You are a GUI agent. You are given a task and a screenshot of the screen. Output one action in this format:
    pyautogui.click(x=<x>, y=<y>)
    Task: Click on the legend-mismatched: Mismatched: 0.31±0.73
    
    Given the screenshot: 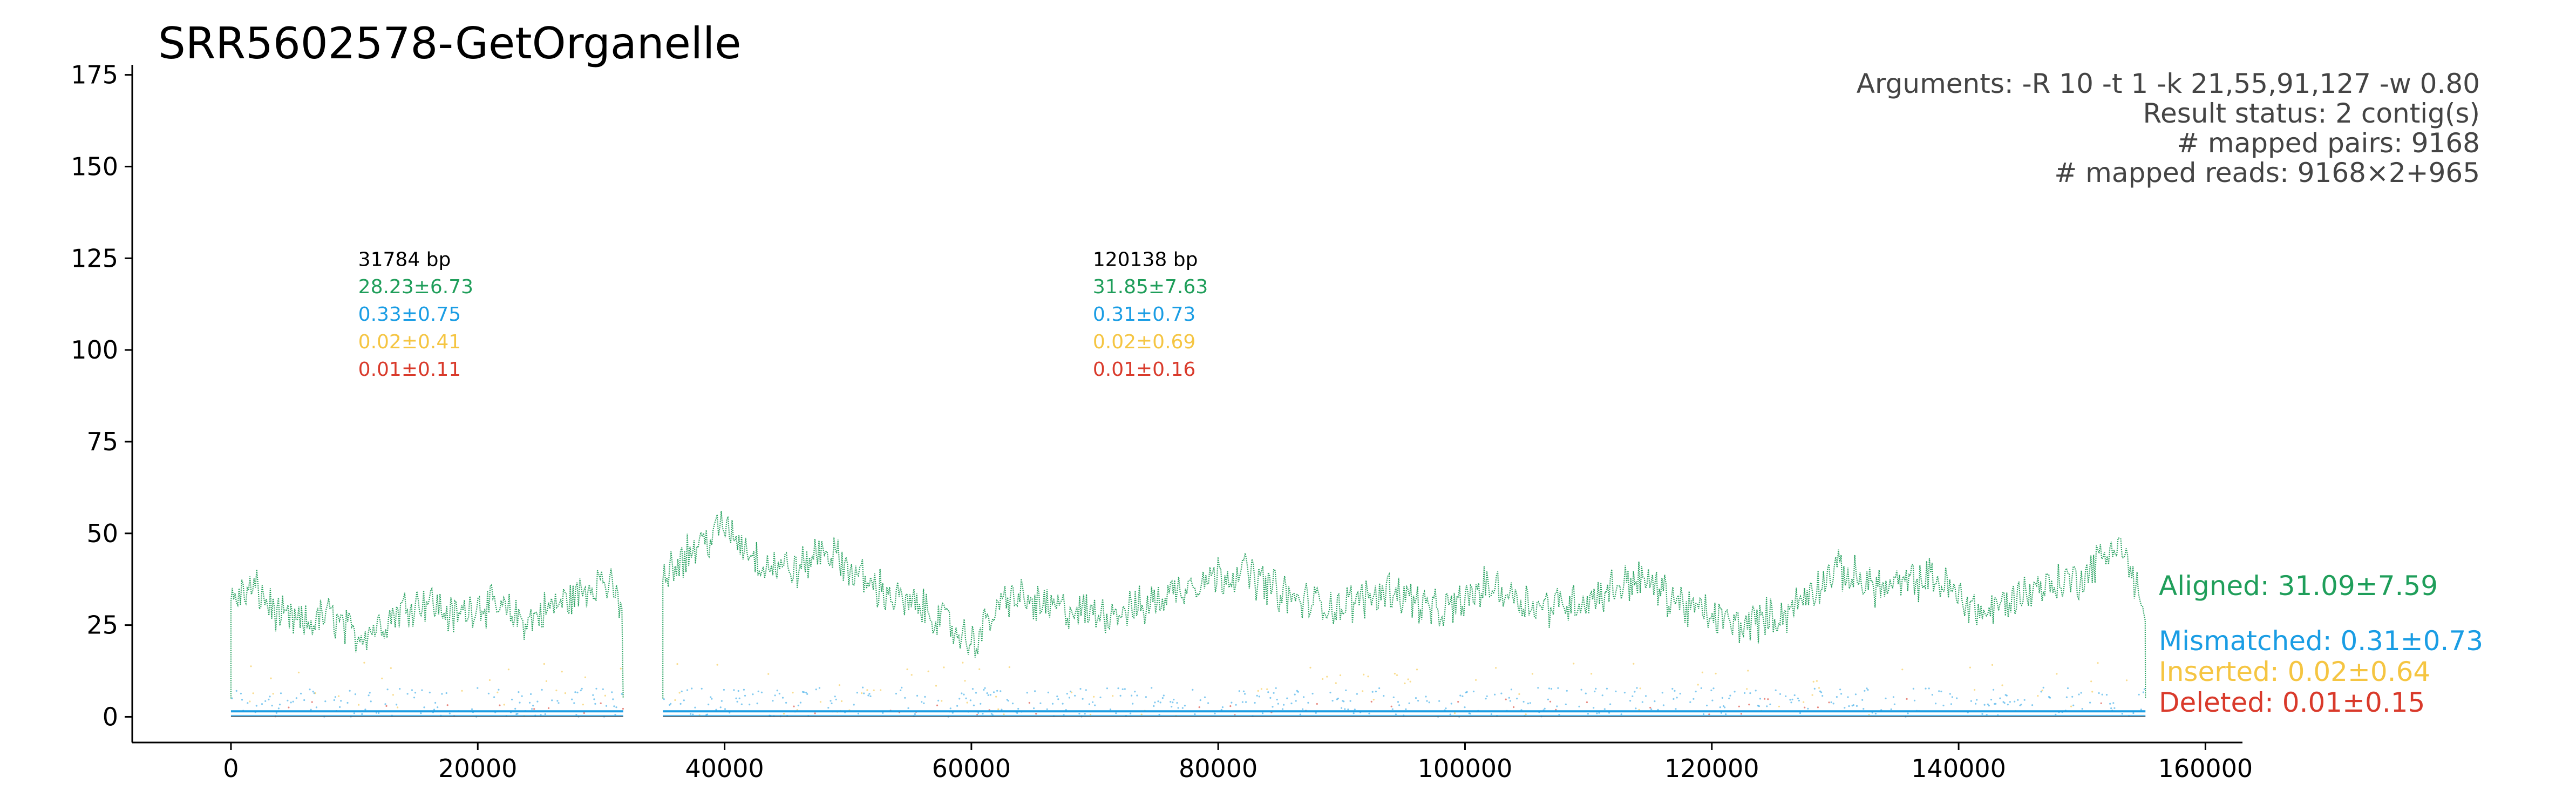 What is the action you would take?
    pyautogui.click(x=2321, y=641)
    